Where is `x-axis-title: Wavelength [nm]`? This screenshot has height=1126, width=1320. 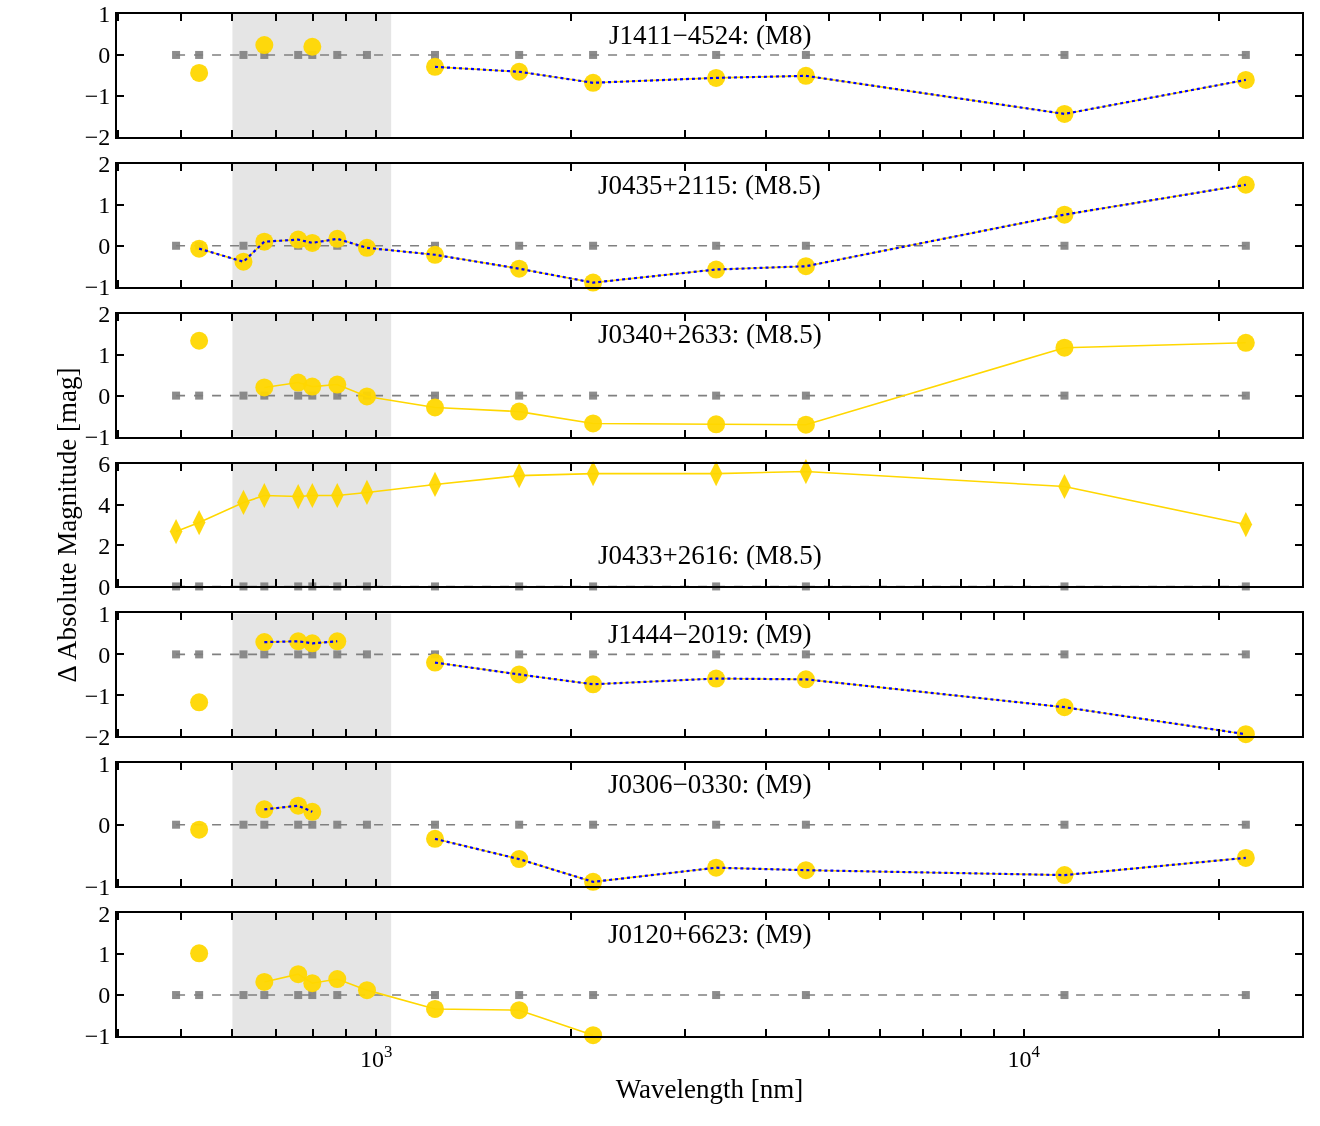
x-axis-title: Wavelength [nm] is located at coordinates (709, 1088).